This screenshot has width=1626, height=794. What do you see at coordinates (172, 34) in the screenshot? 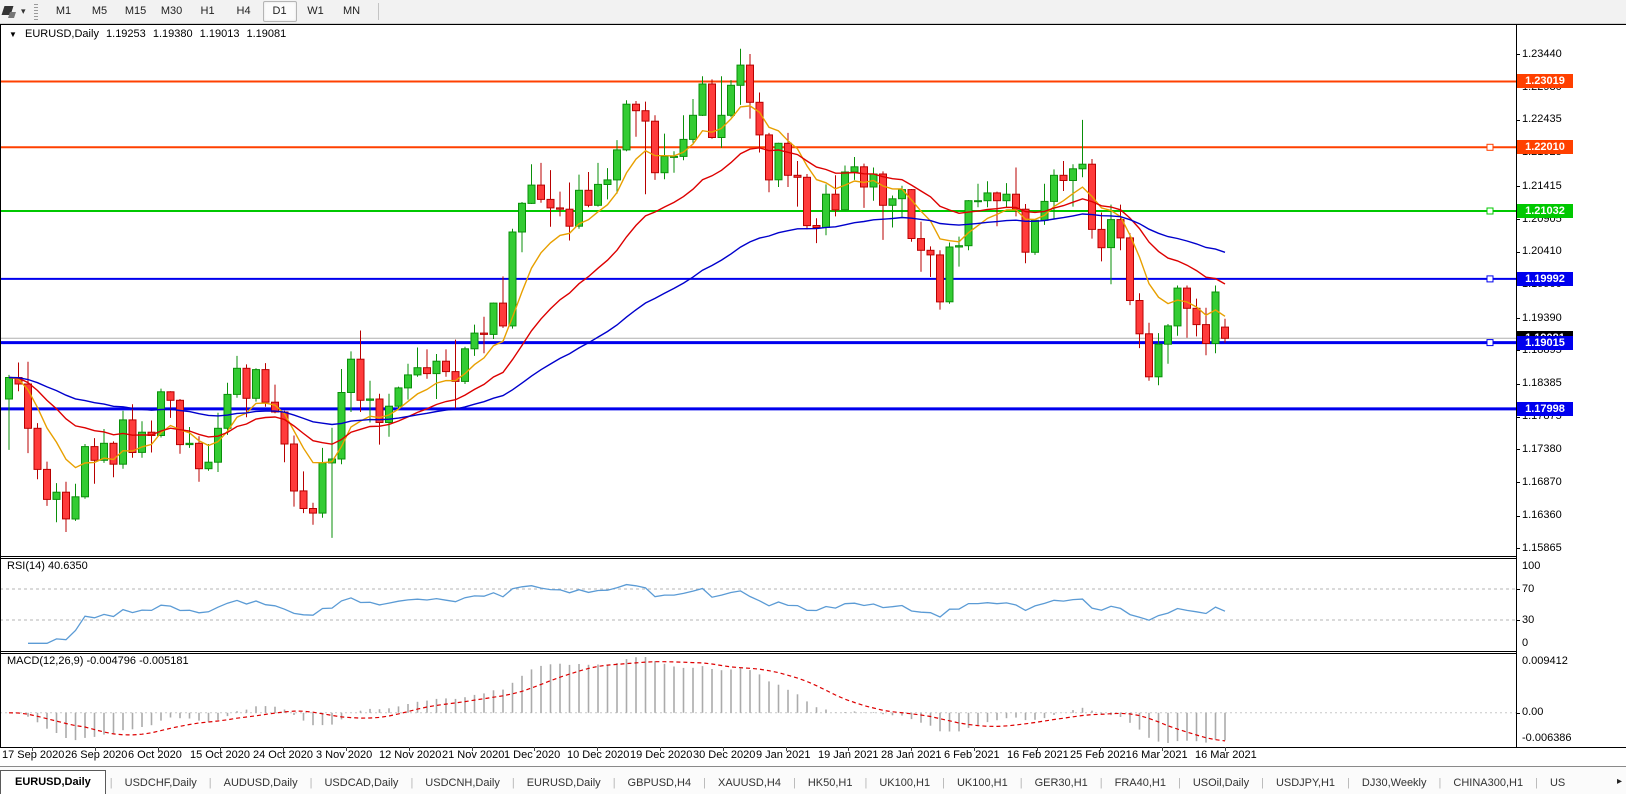
I see `high-value: 1.19380` at bounding box center [172, 34].